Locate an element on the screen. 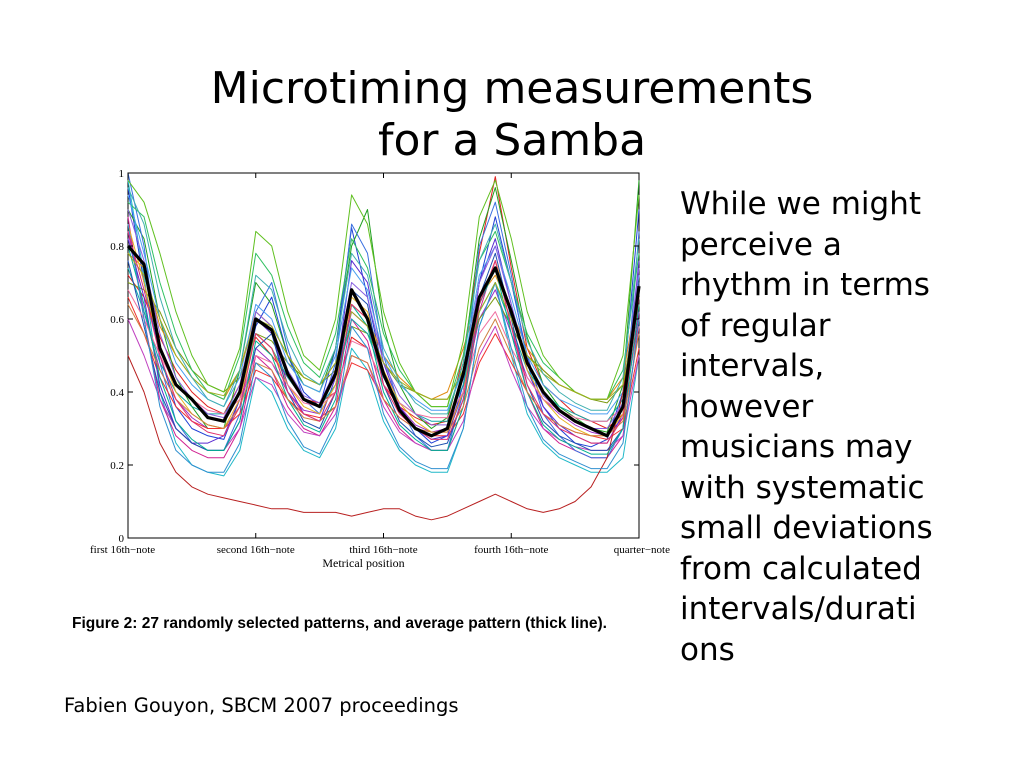 The image size is (1024, 768). body-line-3: rhythm in terms is located at coordinates (805, 285).